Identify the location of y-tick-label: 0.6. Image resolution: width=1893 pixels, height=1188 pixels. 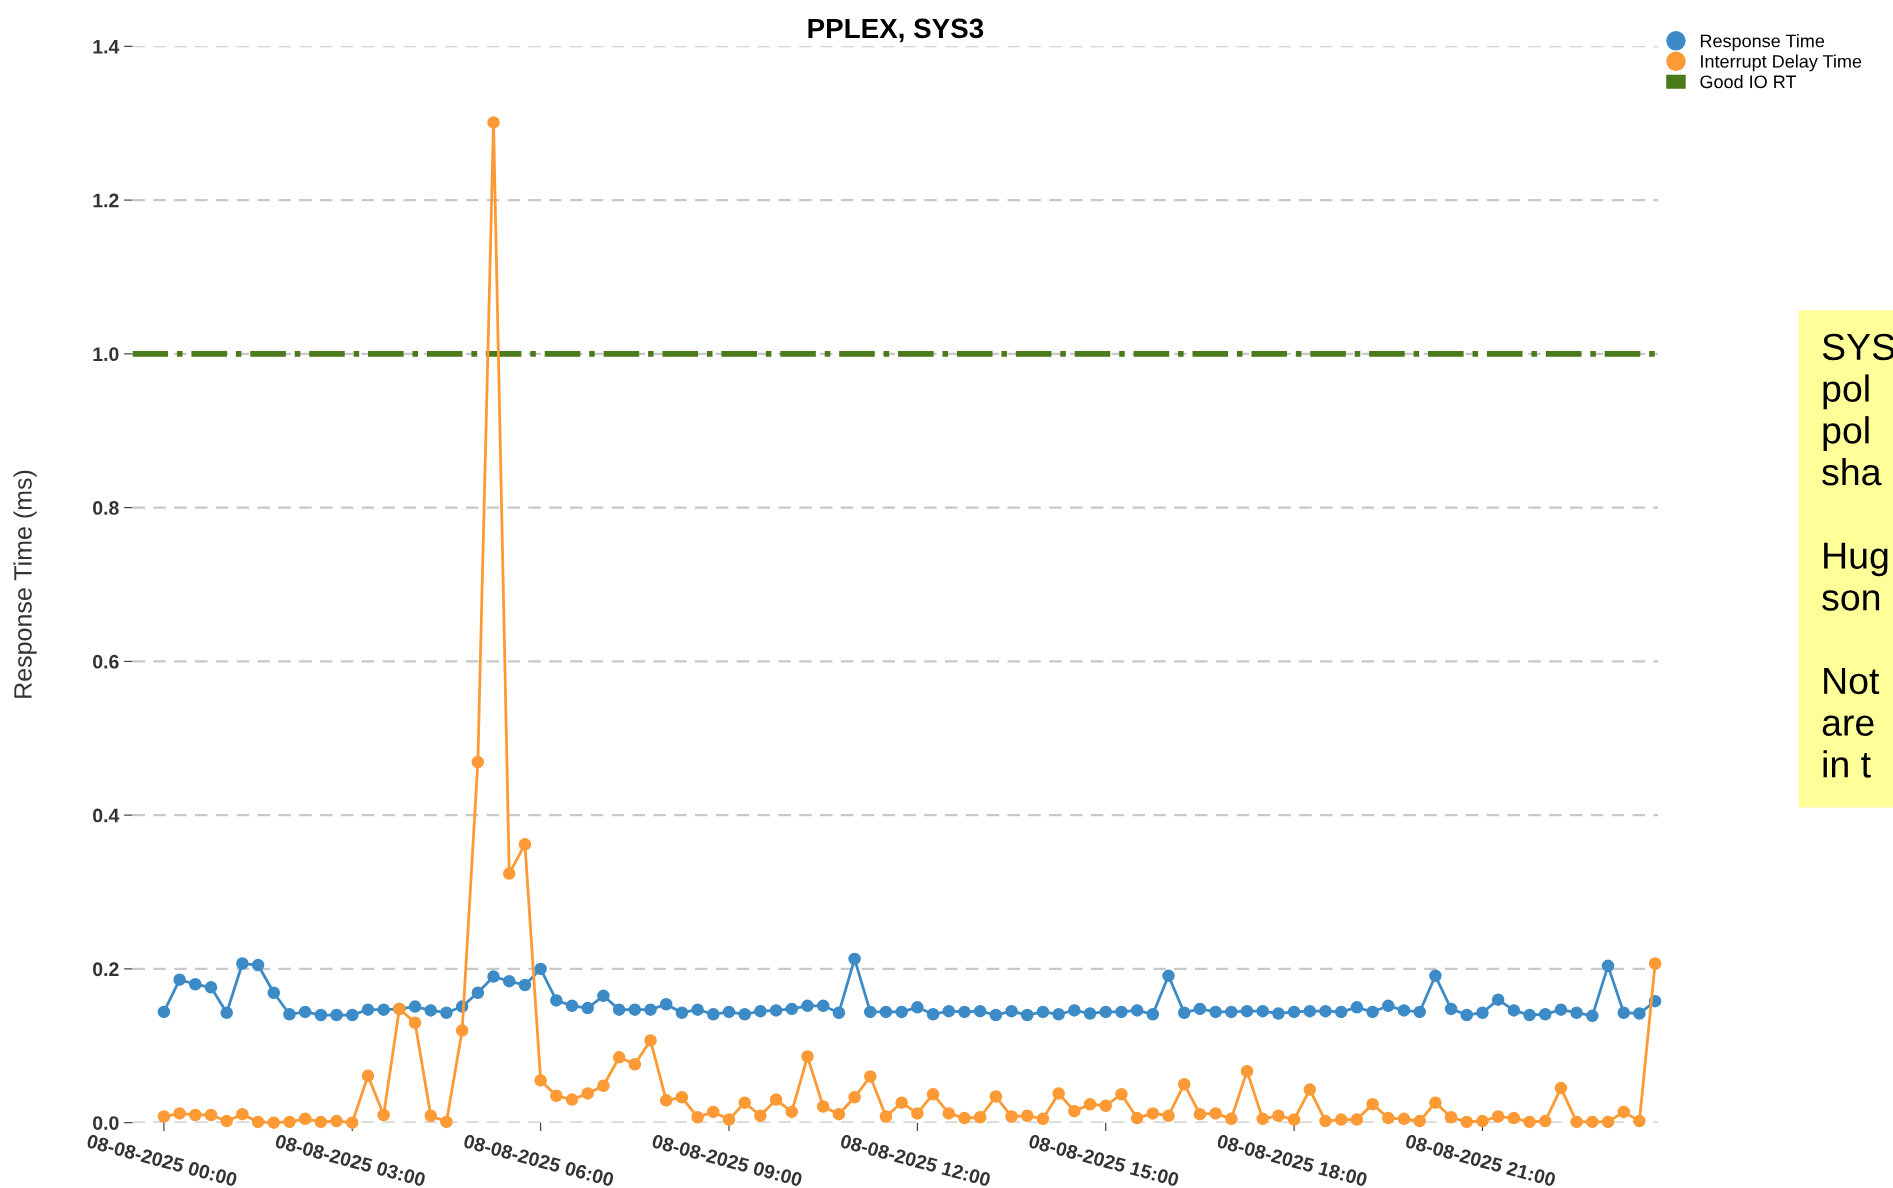
(106, 661).